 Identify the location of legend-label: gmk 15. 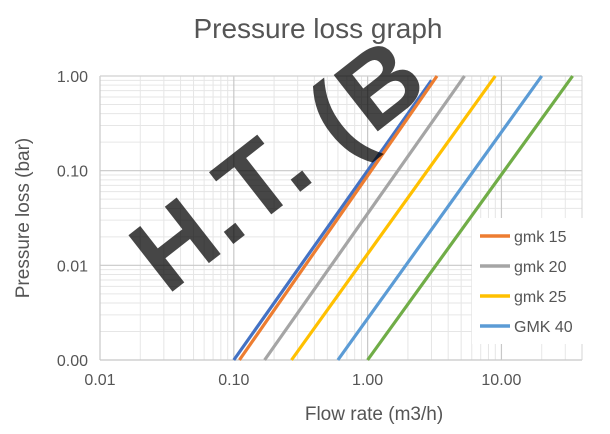
(540, 237).